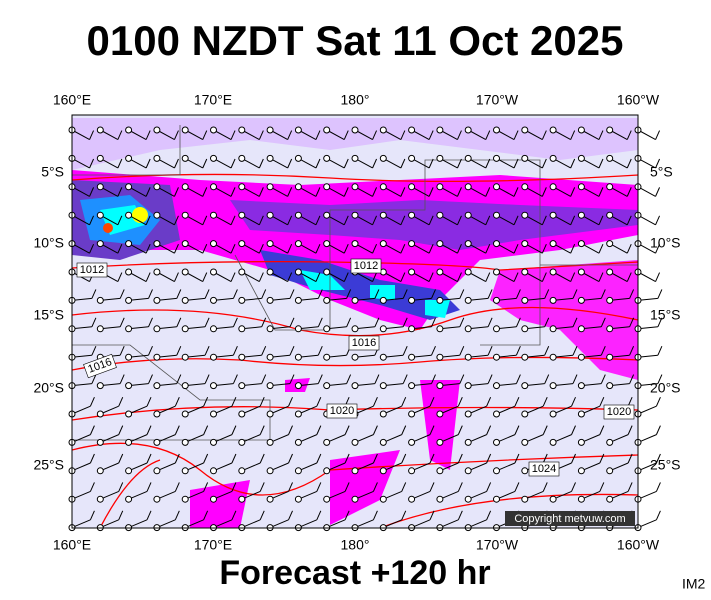 The width and height of the screenshot is (711, 600). I want to click on isobar-label-text: 1016, so click(364, 343).